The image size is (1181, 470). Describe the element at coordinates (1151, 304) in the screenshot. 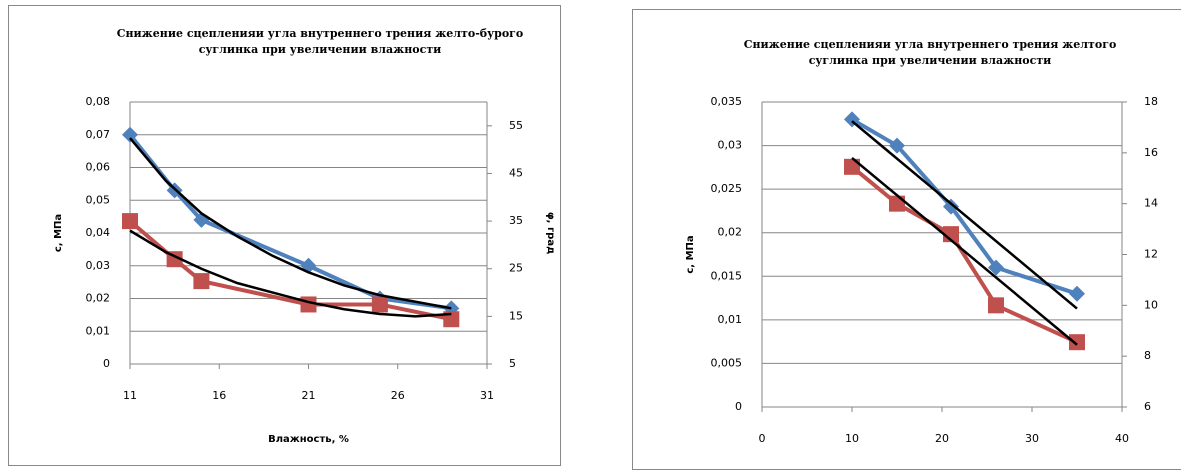

I see `y2-tick-label: 10` at that location.